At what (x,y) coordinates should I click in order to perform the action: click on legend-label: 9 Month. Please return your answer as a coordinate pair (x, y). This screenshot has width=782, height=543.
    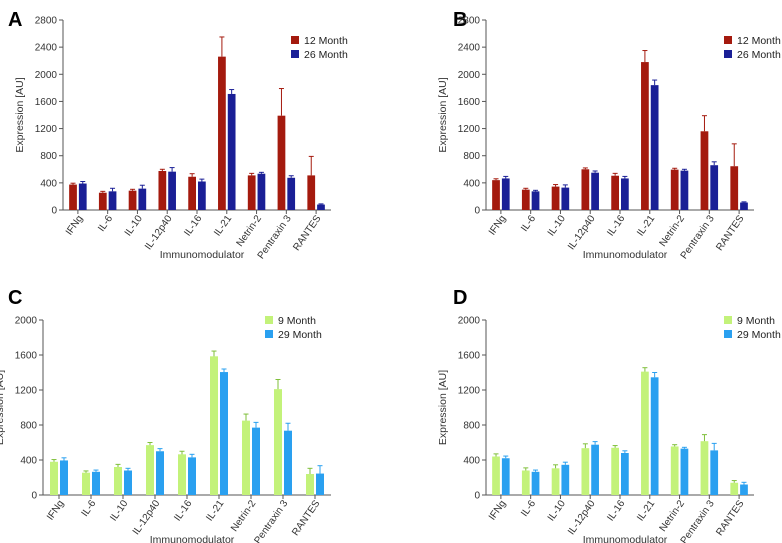
    Looking at the image, I should click on (756, 321).